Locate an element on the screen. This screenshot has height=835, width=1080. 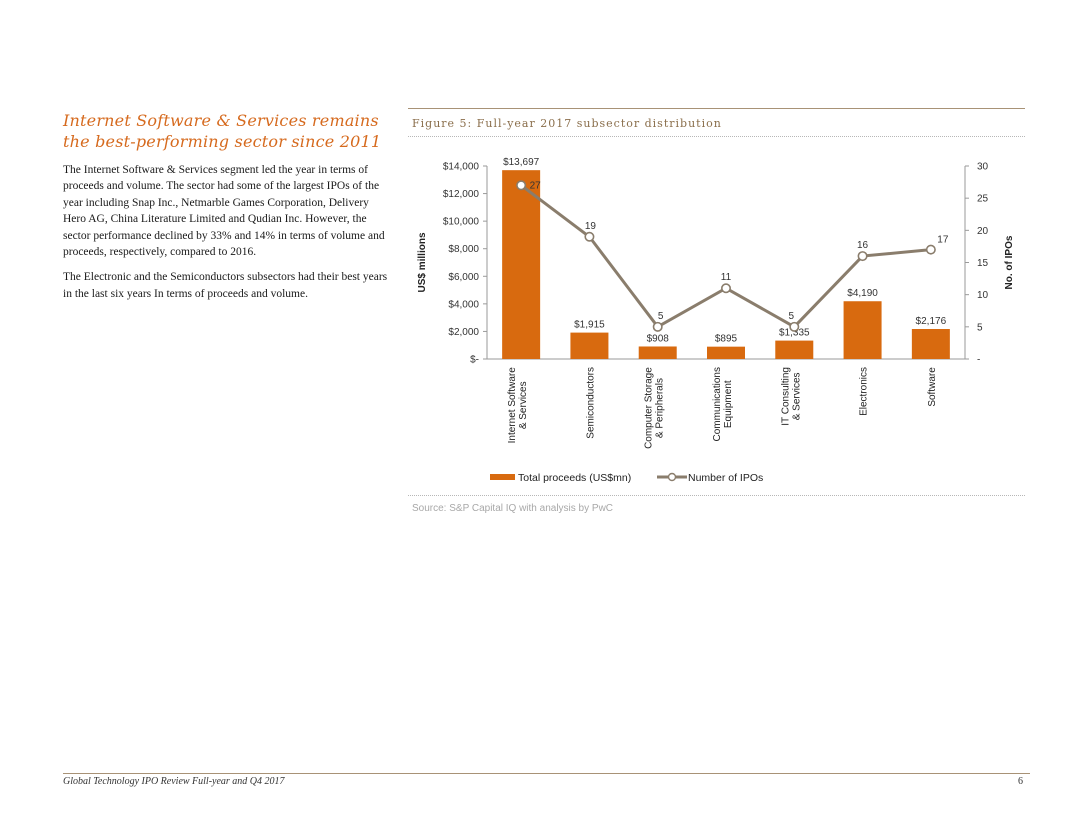
left-axis-tick-label: $14,000 is located at coordinates (461, 167).